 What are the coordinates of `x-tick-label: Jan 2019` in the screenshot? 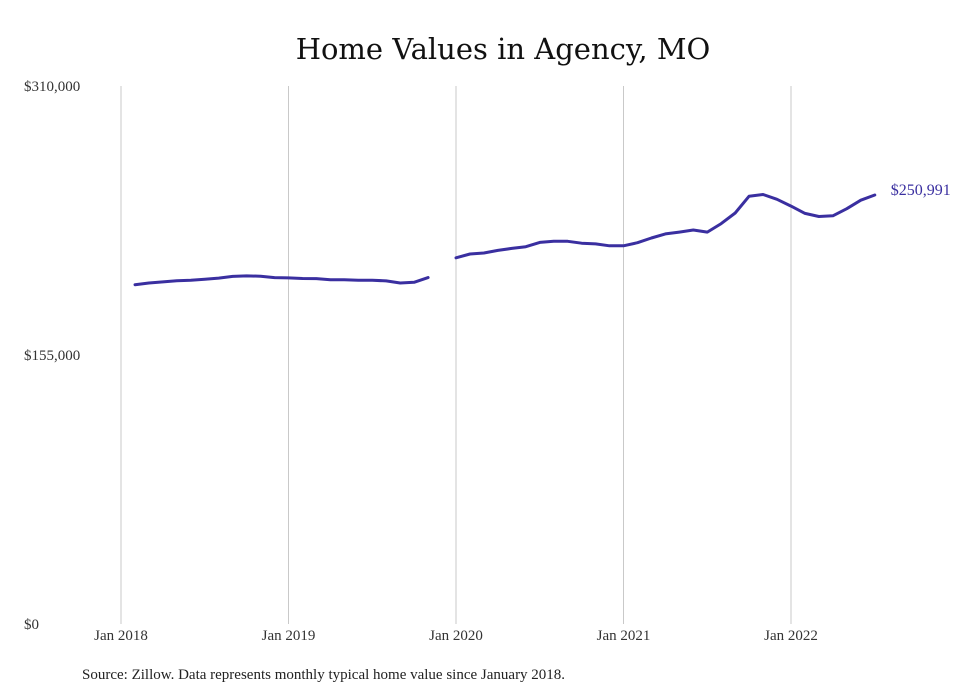 It's located at (289, 636).